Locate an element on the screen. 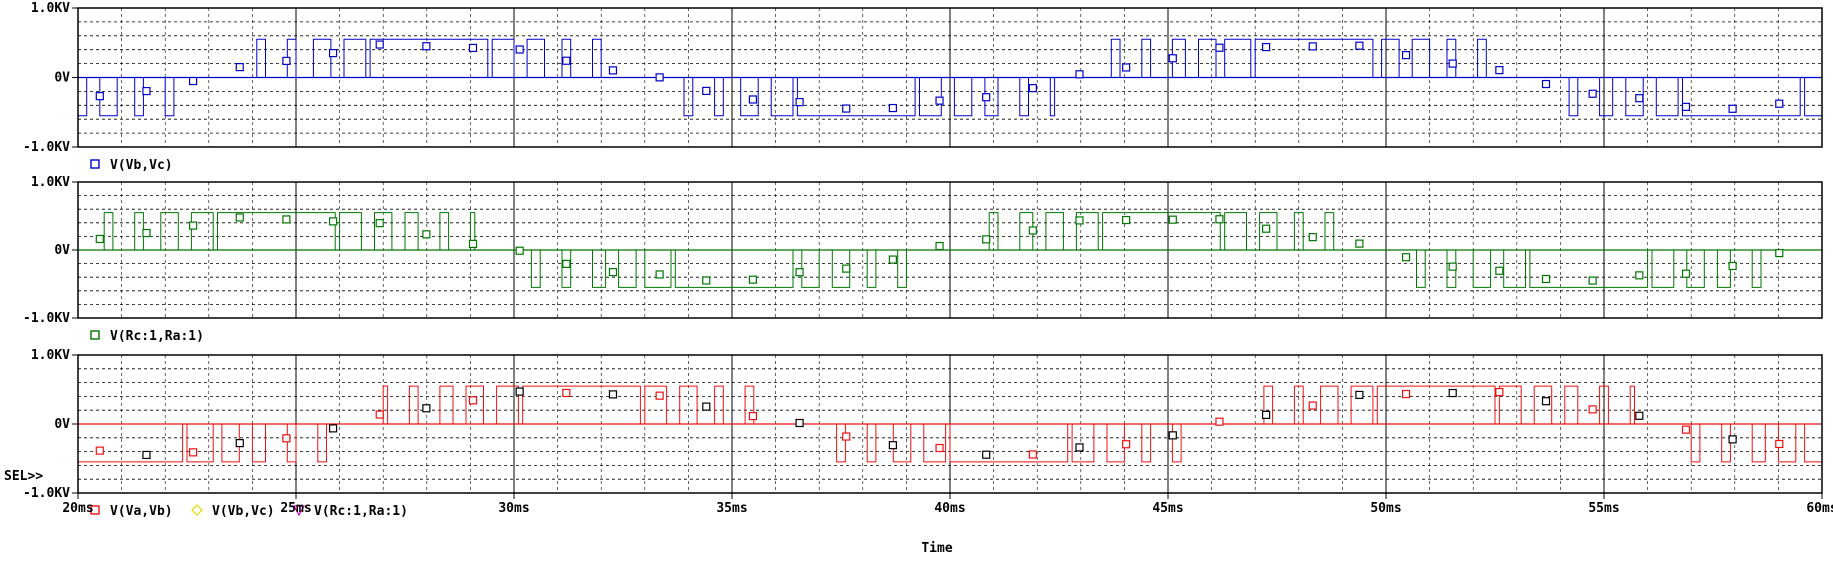  x-tick-label: 30ms is located at coordinates (513, 508).